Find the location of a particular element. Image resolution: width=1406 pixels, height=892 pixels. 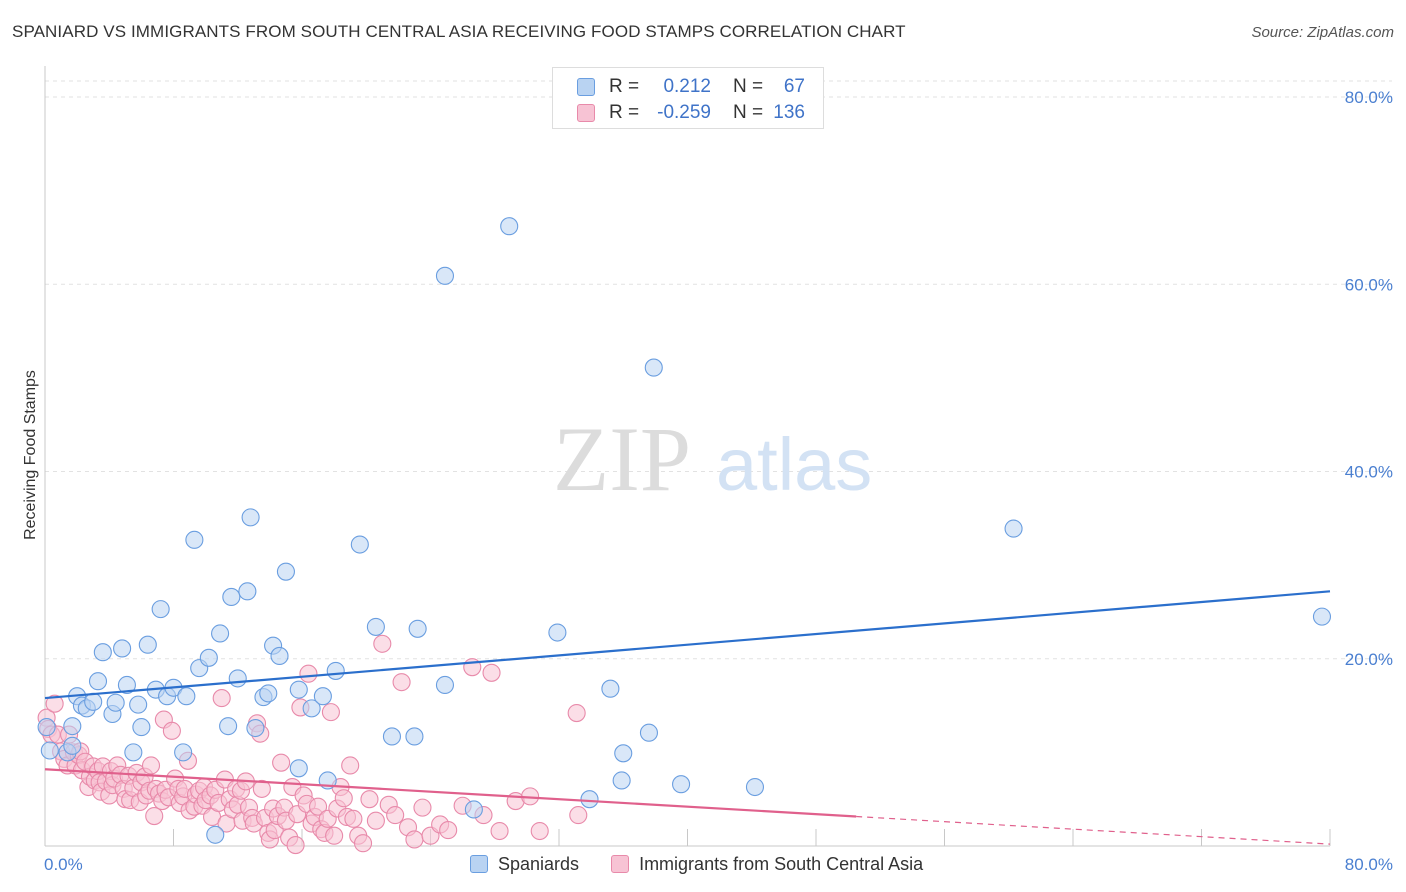

watermark-atlas: atlas is located at coordinates (794, 464).